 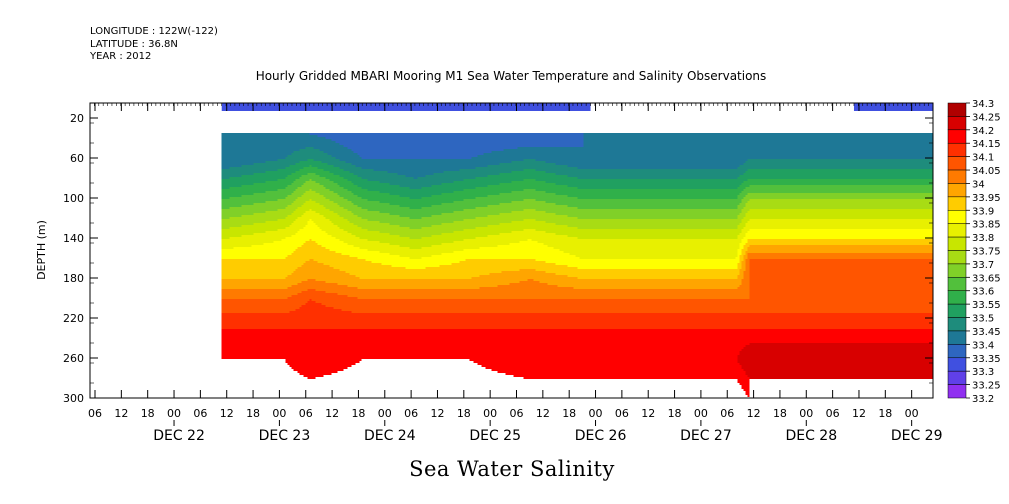 I want to click on y-tick-label: 100, so click(x=73, y=198).